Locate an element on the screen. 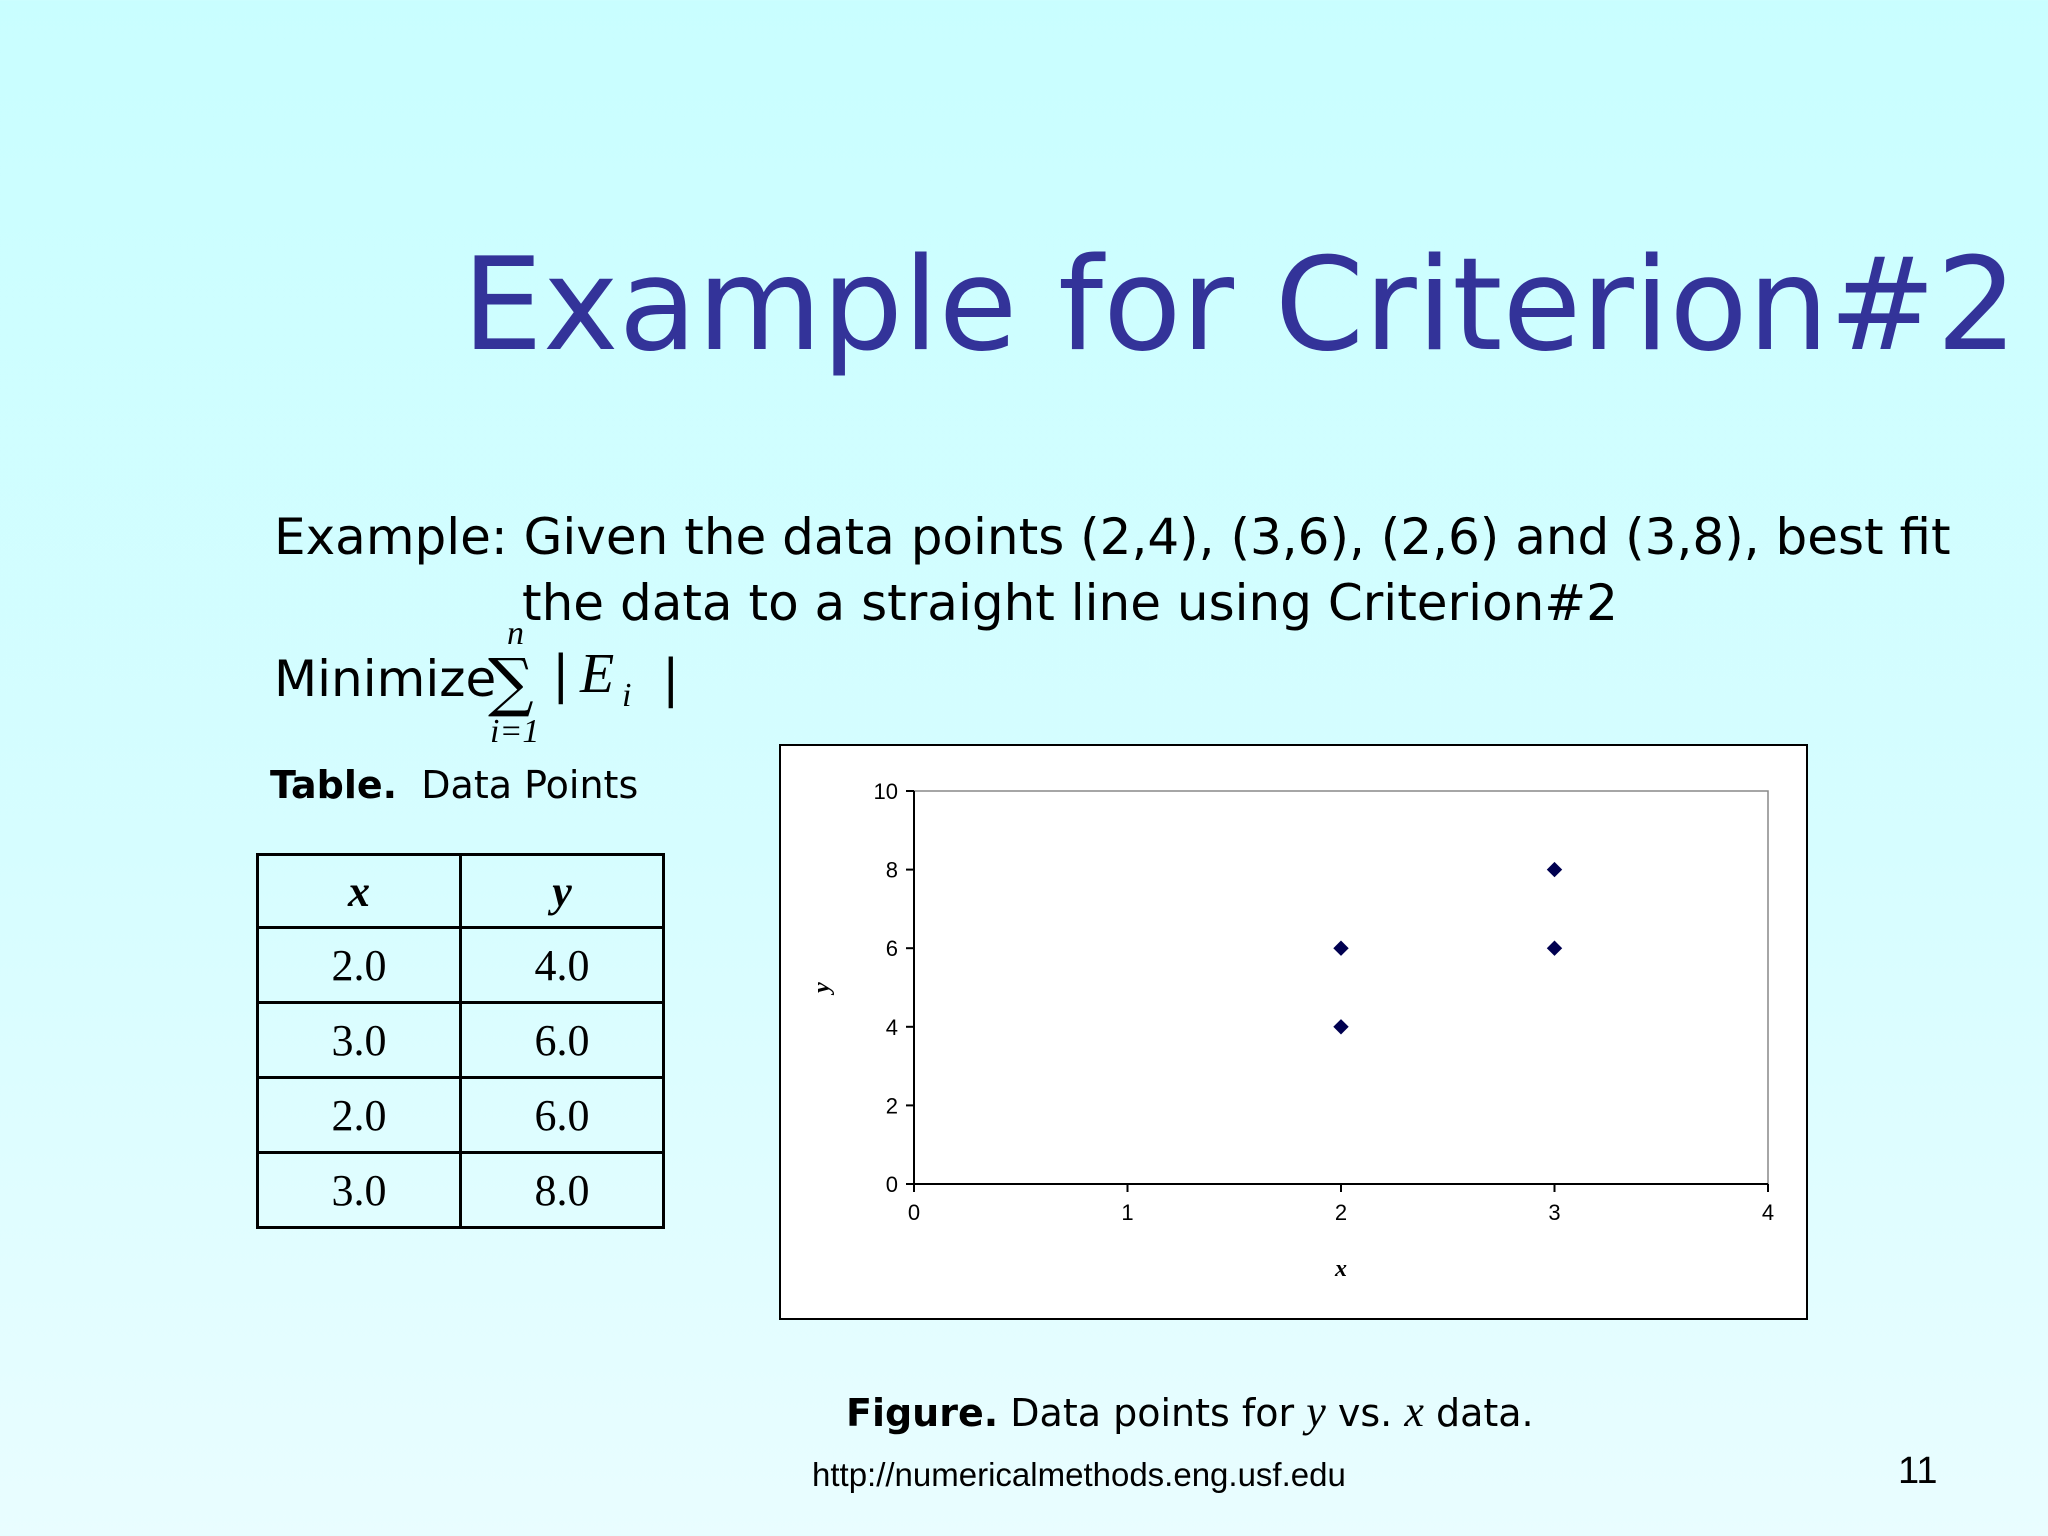 The width and height of the screenshot is (2048, 1536). table-caption: Table. Data Points is located at coordinates (454, 785).